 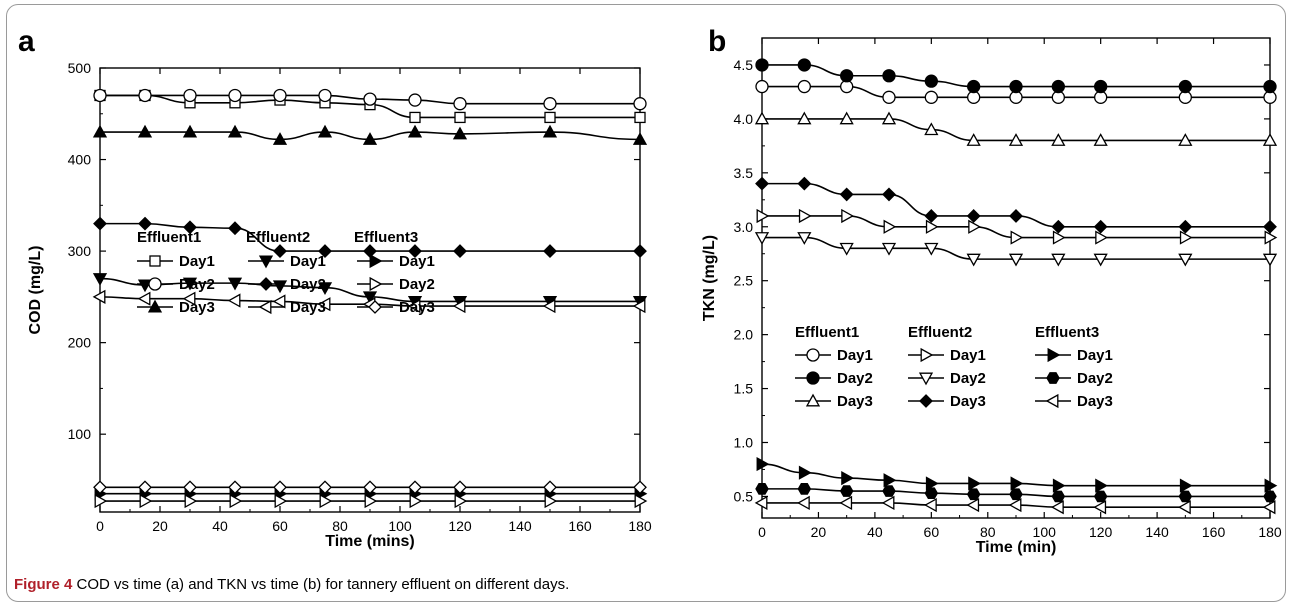 What do you see at coordinates (932, 532) in the screenshot?
I see `x-tick-label: 60` at bounding box center [932, 532].